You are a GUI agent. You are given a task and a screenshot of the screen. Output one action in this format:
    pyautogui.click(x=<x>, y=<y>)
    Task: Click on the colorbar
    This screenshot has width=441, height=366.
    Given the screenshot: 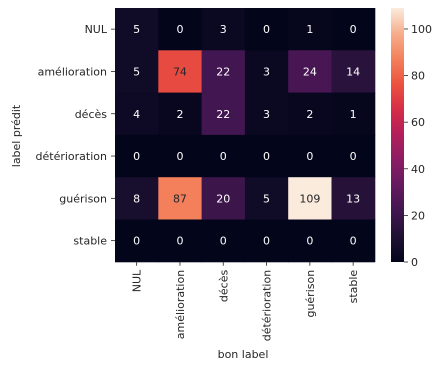 What is the action you would take?
    pyautogui.click(x=397, y=135)
    